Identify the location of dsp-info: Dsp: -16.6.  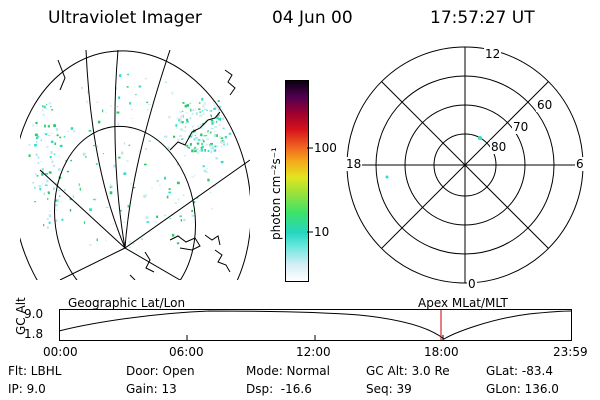
(279, 389).